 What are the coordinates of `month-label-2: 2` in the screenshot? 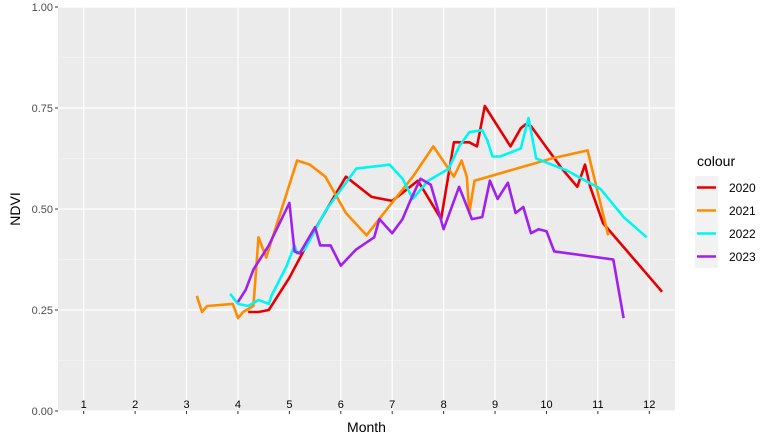 It's located at (135, 405).